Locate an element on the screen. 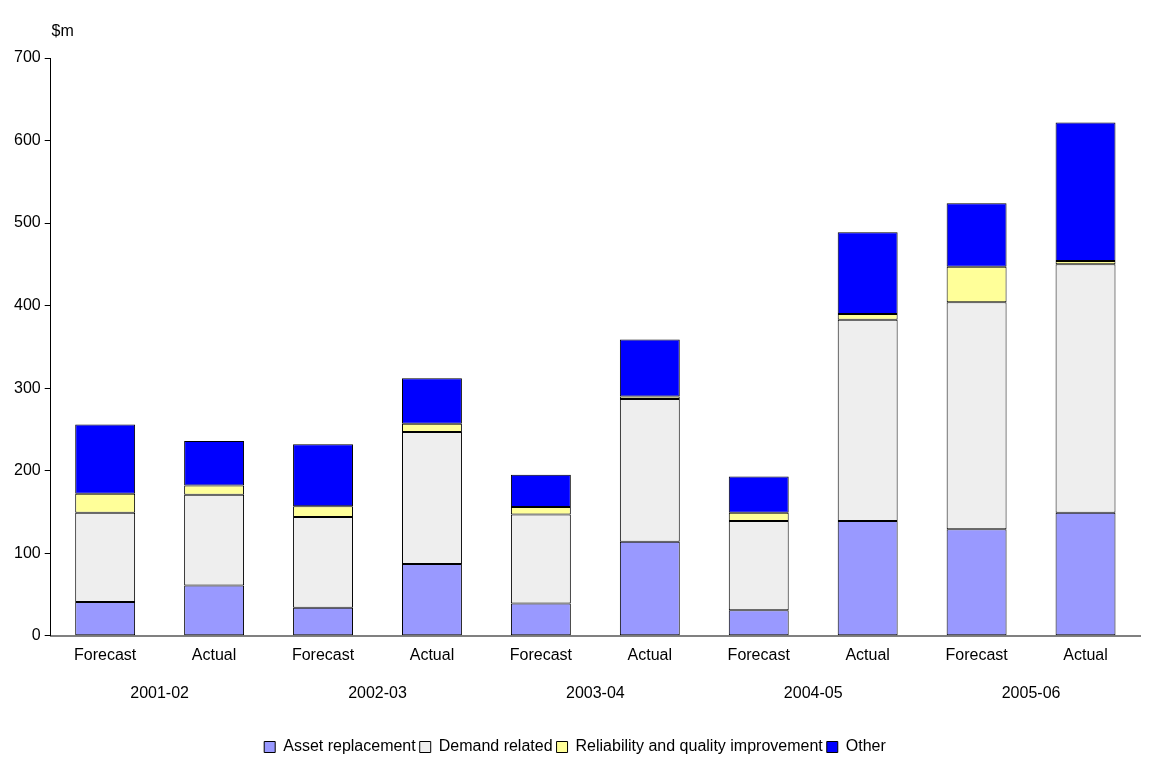  y-axis-title: $m is located at coordinates (62, 31).